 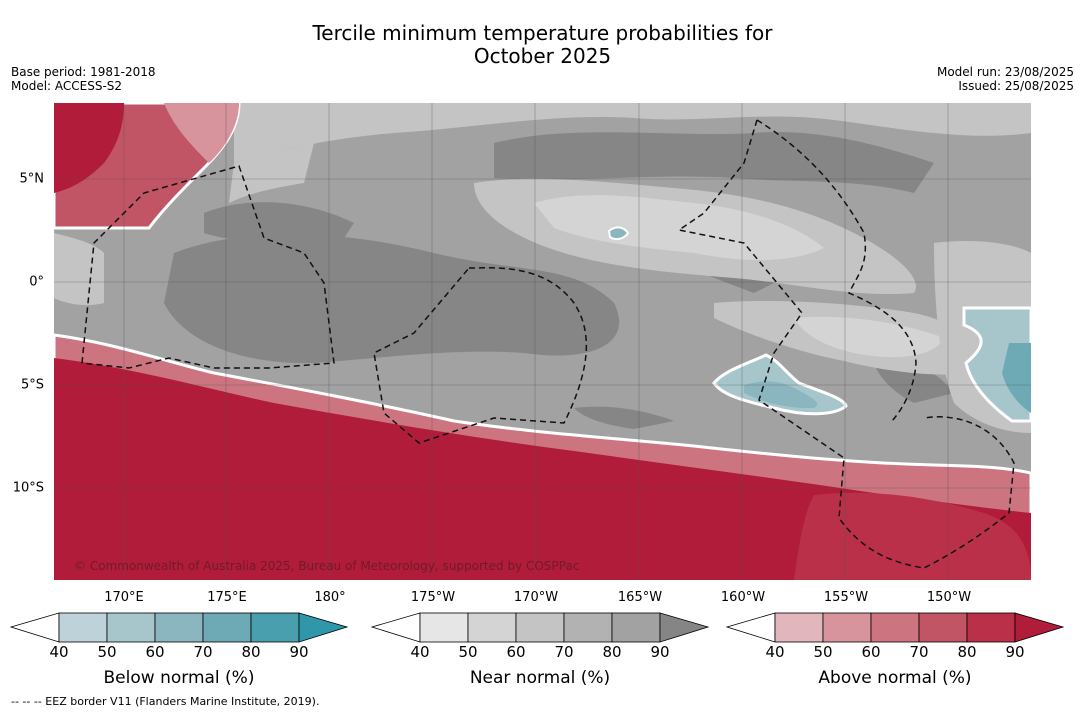 I want to click on lon-label-160w: 160°W, so click(x=743, y=597).